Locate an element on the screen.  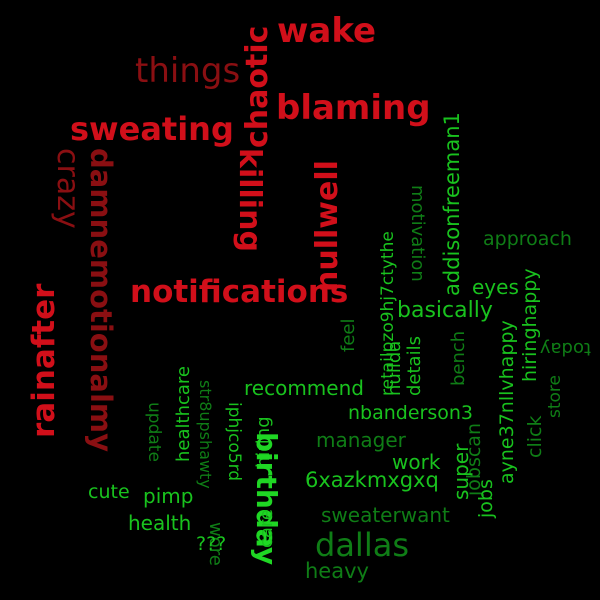
word-eyes: eyes is located at coordinates (495, 287).